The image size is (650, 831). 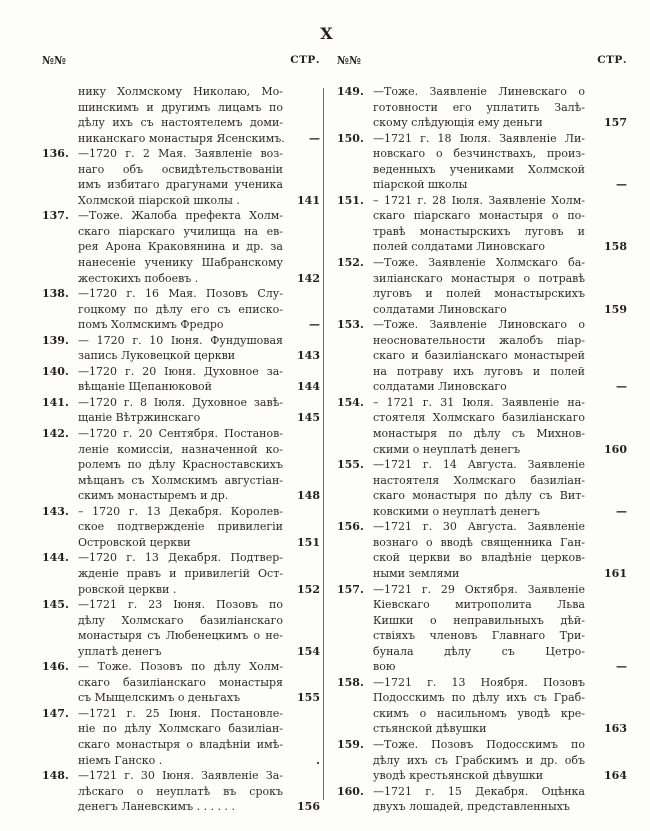 What do you see at coordinates (479, 620) in the screenshot?
I see `entry-line: Кишки о неправильныхъ дѣй-` at bounding box center [479, 620].